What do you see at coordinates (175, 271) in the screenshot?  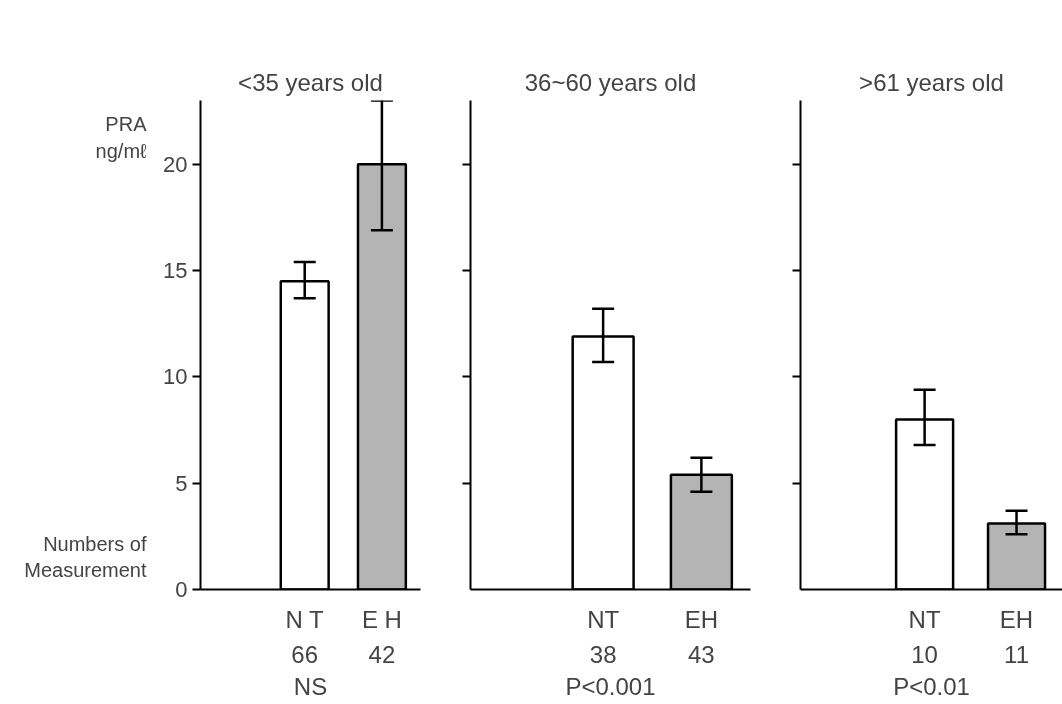 I see `y-tick-label: 15` at bounding box center [175, 271].